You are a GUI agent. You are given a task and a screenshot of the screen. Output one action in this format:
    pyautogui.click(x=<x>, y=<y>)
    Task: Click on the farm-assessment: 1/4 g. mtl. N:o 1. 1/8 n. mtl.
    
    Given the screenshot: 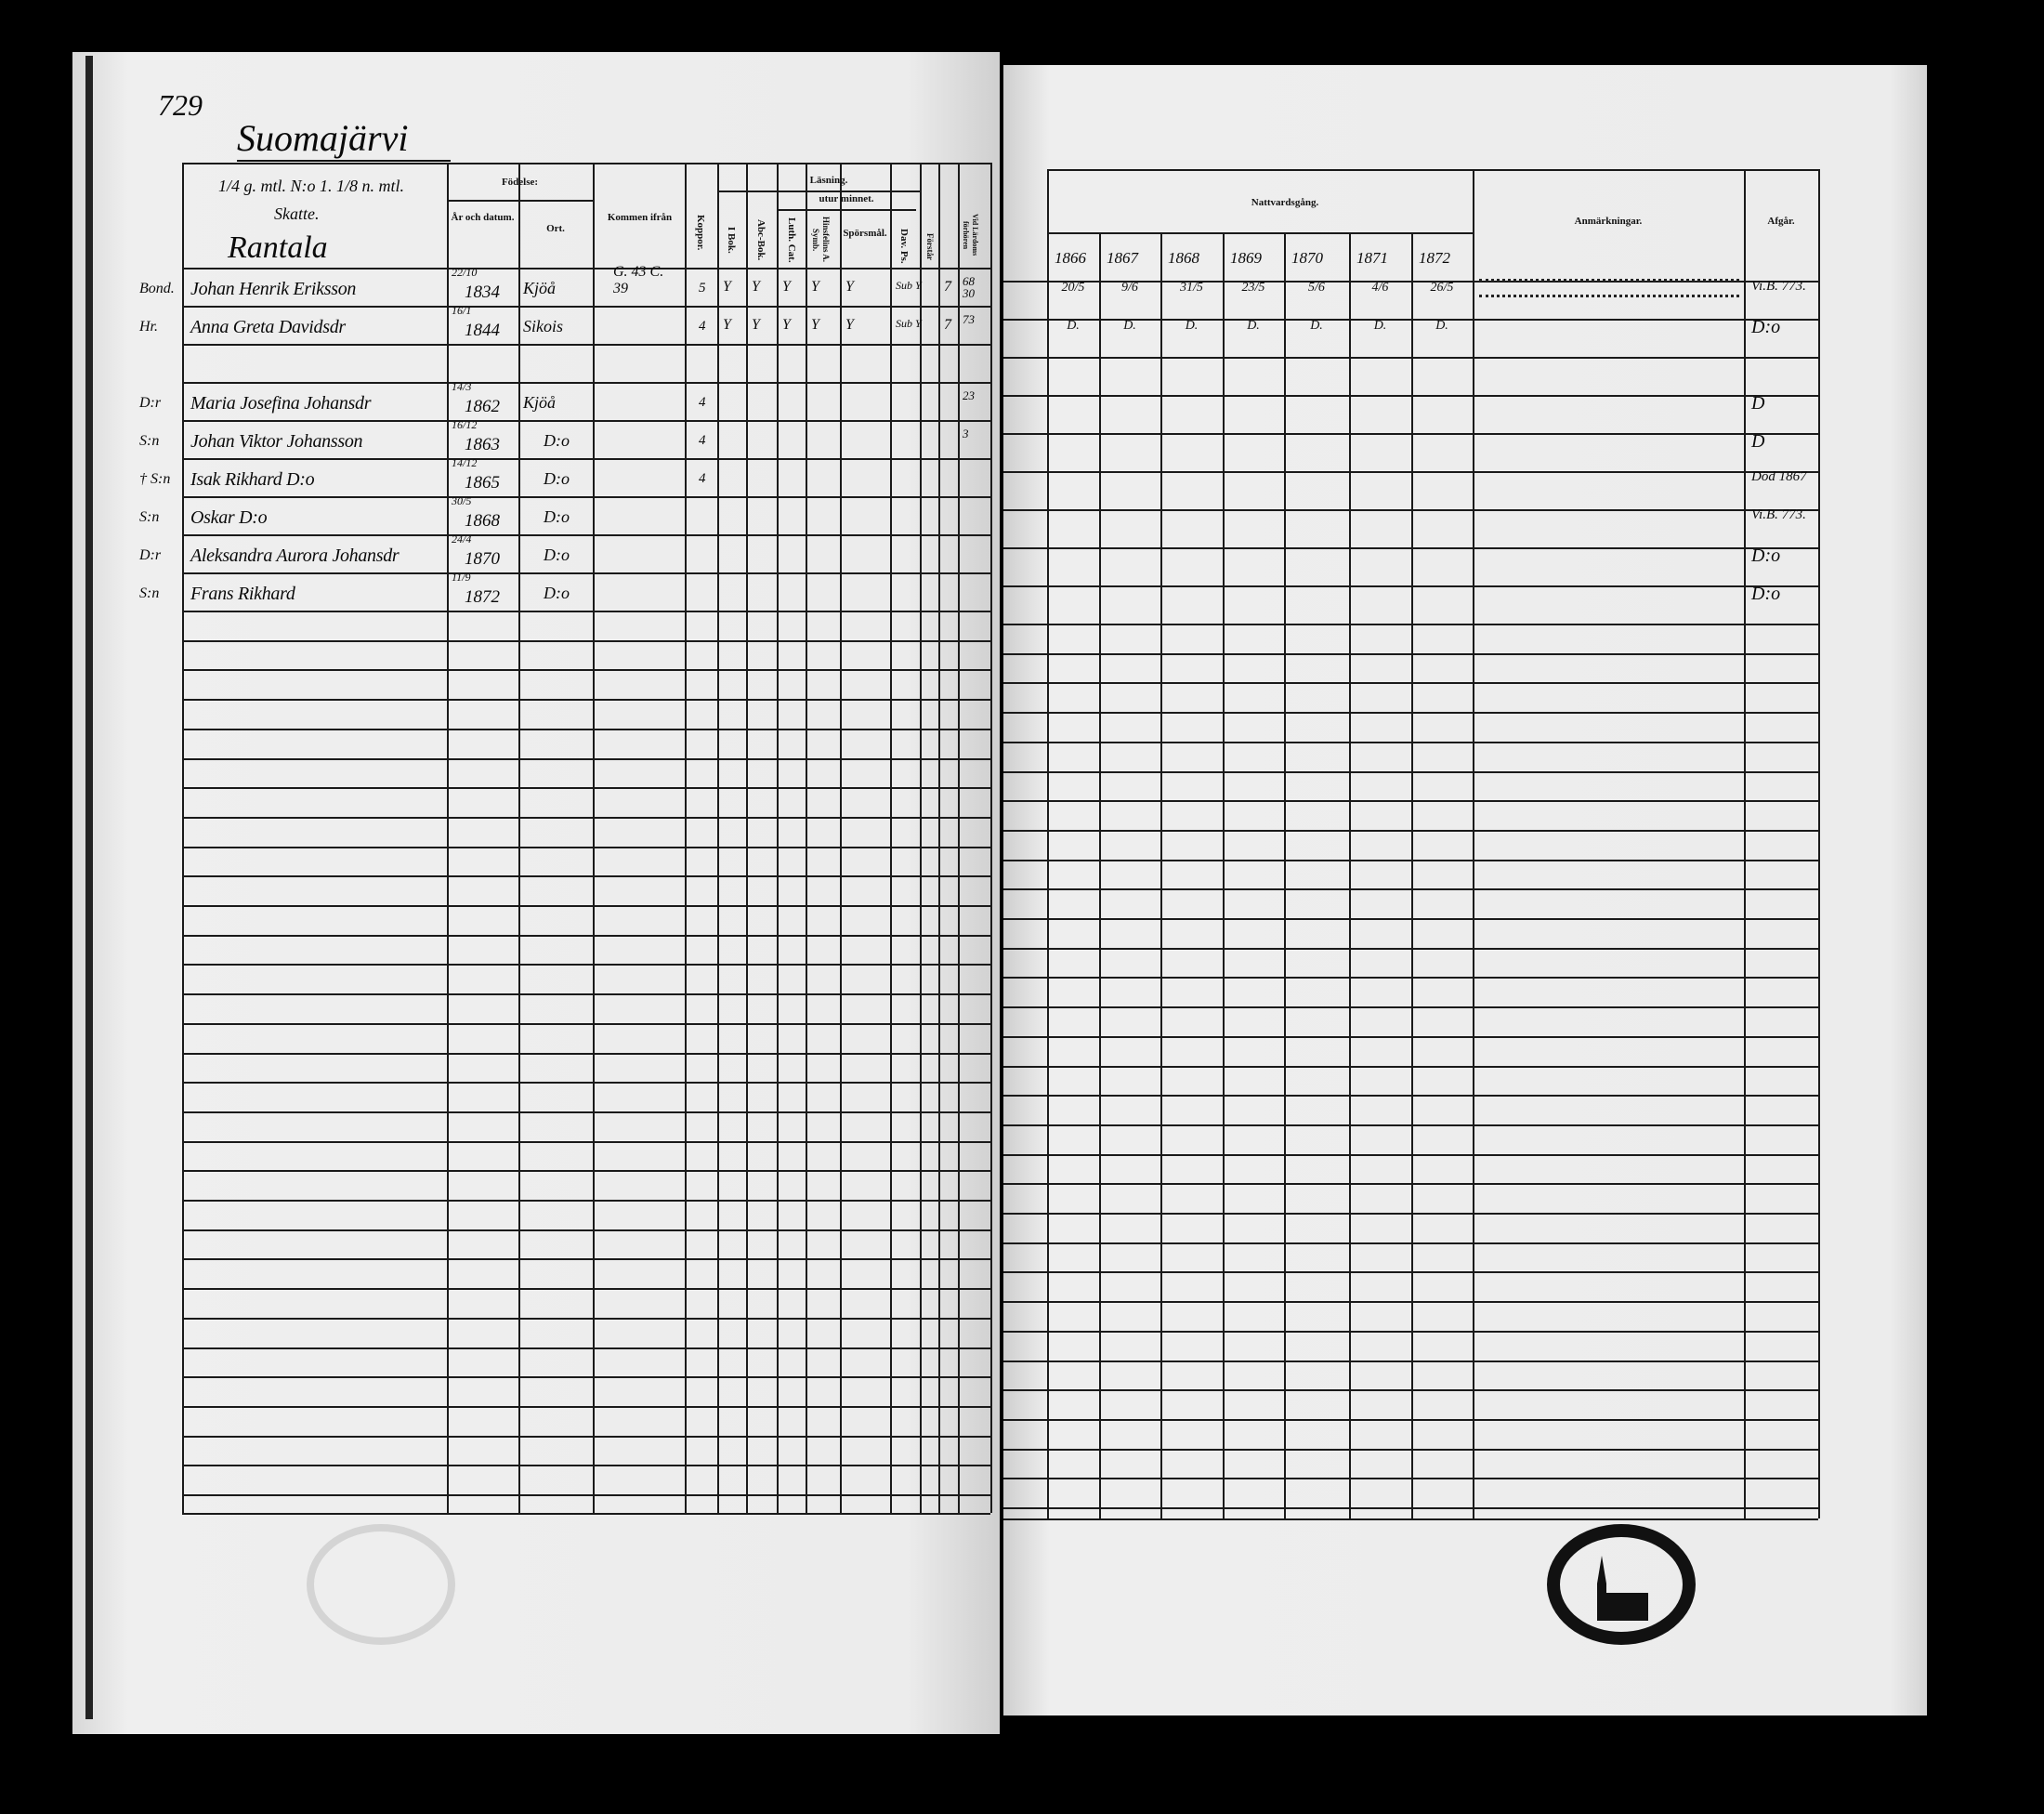 What is the action you would take?
    pyautogui.click(x=311, y=186)
    